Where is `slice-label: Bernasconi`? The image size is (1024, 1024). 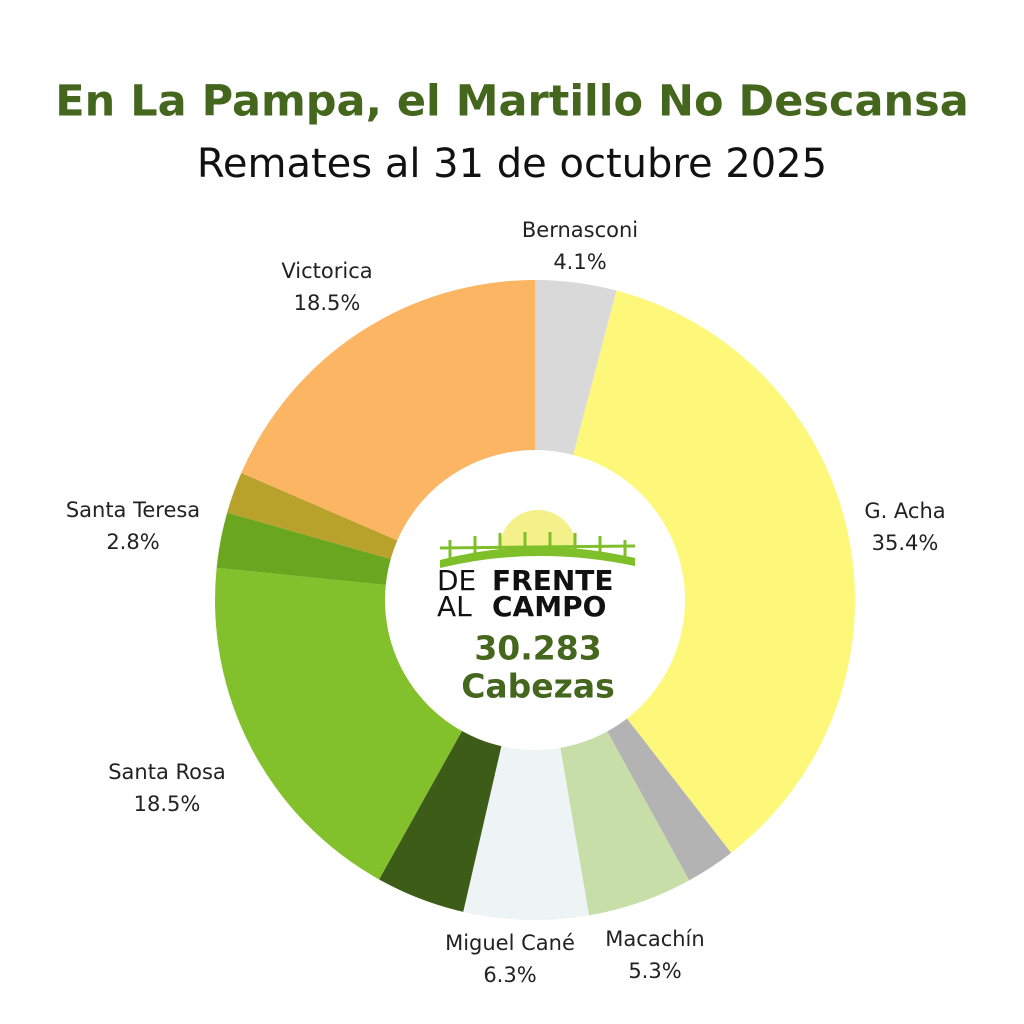
slice-label: Bernasconi is located at coordinates (580, 230).